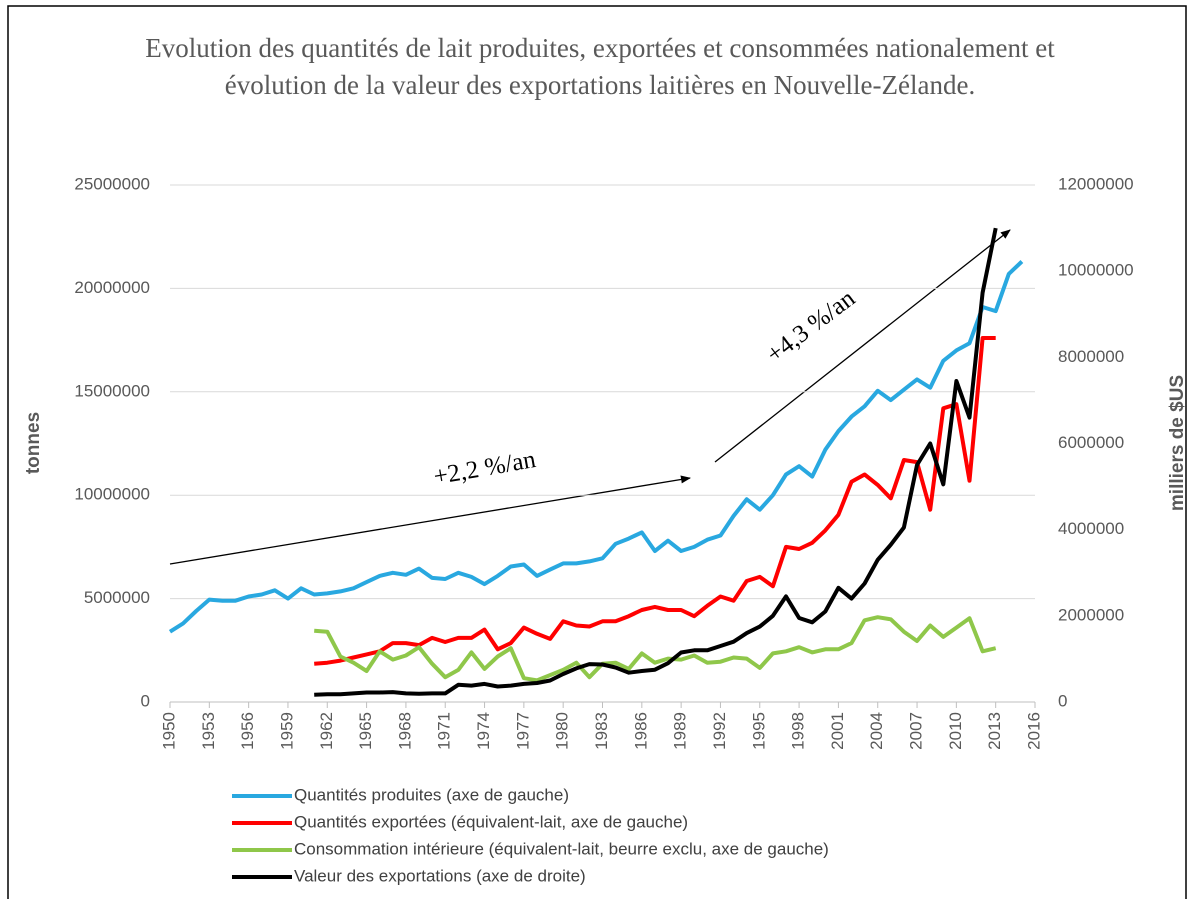  What do you see at coordinates (837, 731) in the screenshot?
I see `x-tick-label: 2001` at bounding box center [837, 731].